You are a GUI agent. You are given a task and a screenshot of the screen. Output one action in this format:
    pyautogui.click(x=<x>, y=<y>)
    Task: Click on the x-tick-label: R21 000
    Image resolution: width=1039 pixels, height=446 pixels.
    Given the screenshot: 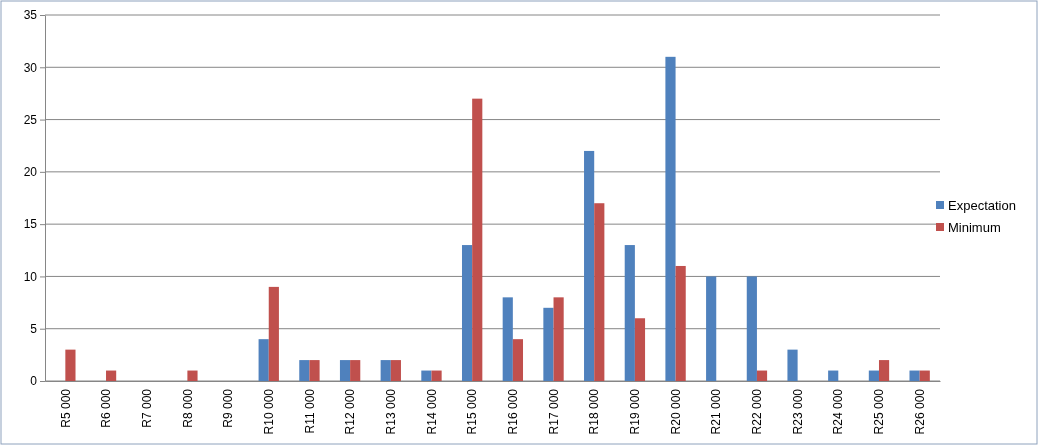 What is the action you would take?
    pyautogui.click(x=716, y=411)
    